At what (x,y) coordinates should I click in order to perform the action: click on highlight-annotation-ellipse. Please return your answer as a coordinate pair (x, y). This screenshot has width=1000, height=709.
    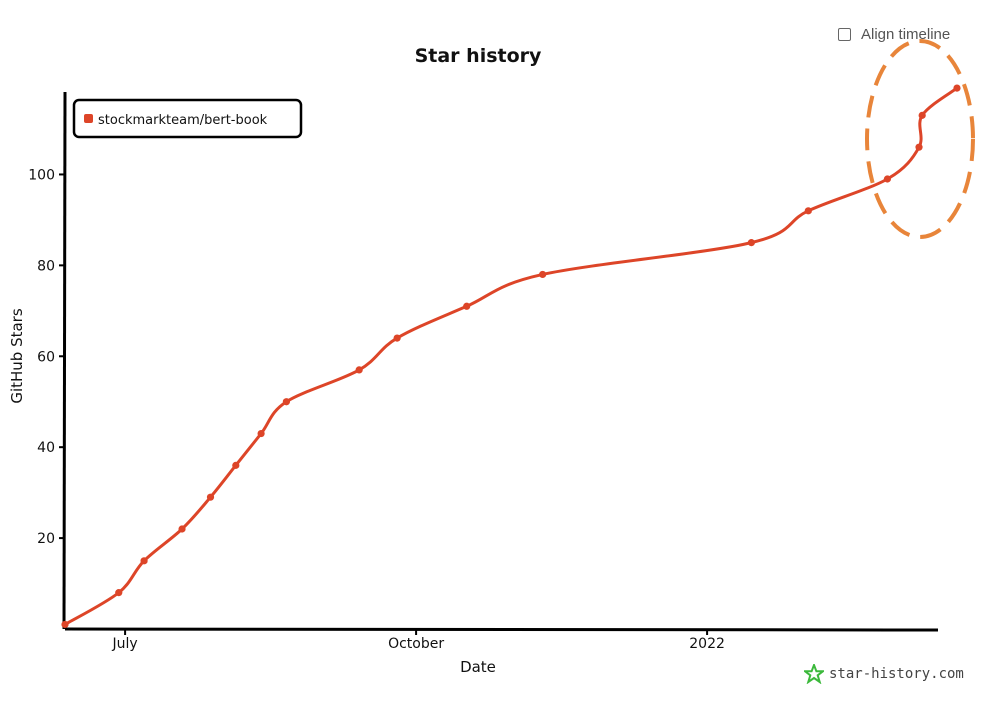
    Looking at the image, I should click on (920, 139).